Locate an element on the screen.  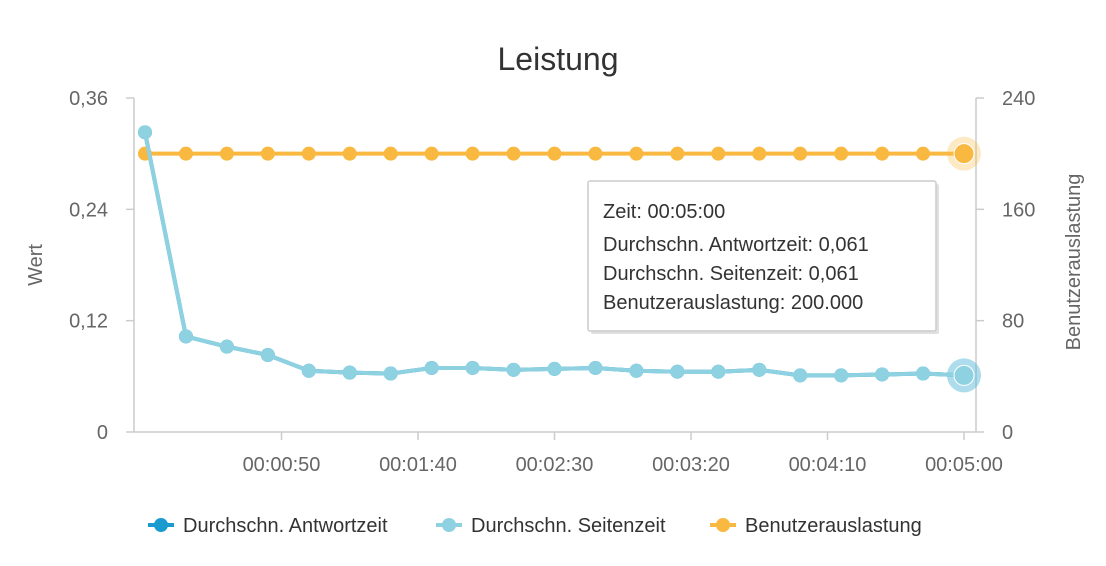
chart-title: Leistung is located at coordinates (558, 59).